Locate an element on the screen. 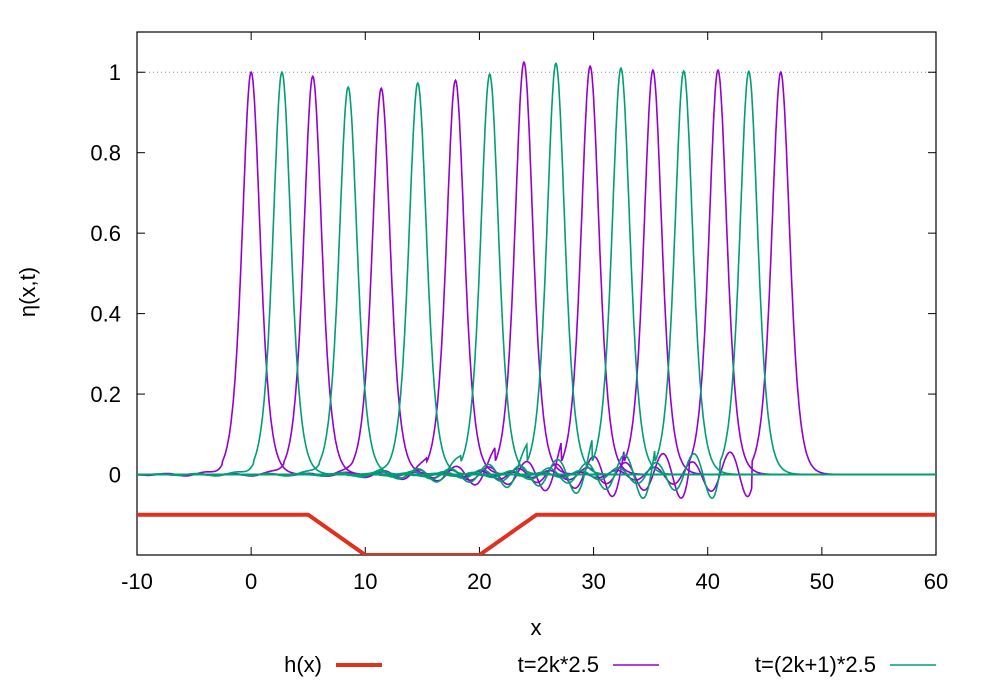  x-axis-label: x is located at coordinates (536, 627).